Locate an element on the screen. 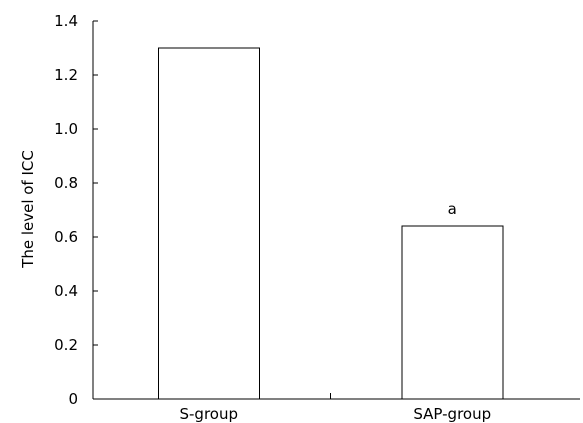  y-tick-label: 0.4 is located at coordinates (66, 291).